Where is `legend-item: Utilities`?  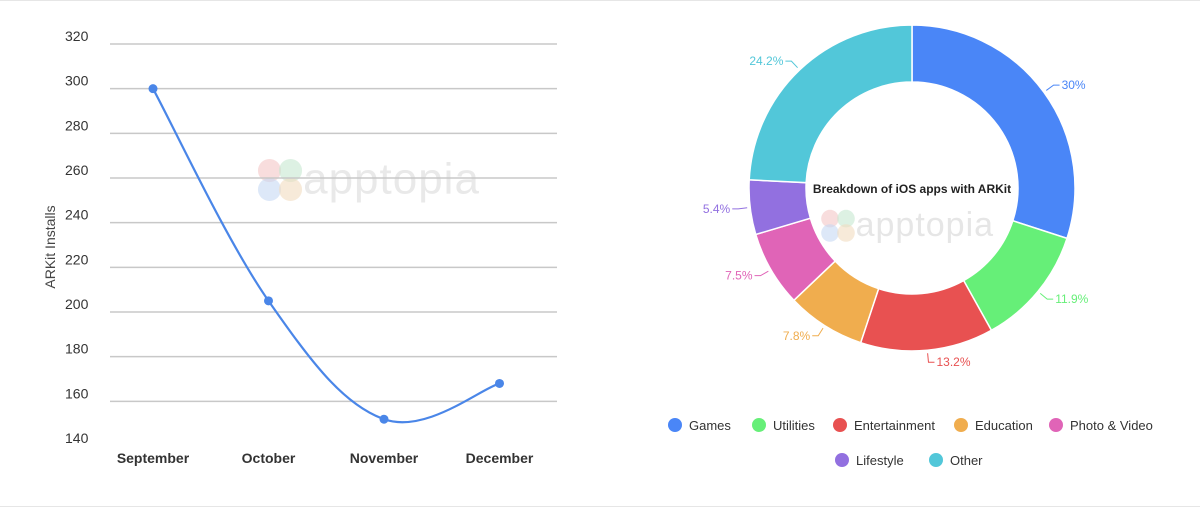
legend-item: Utilities is located at coordinates (783, 425).